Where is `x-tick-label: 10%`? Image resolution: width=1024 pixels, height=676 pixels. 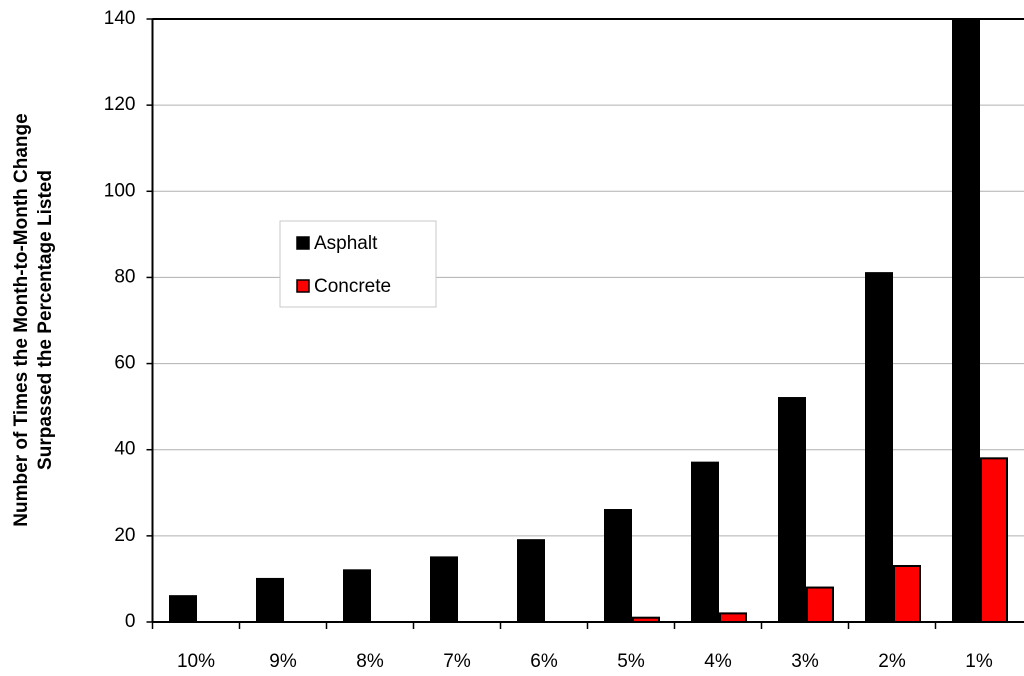
x-tick-label: 10% is located at coordinates (196, 661).